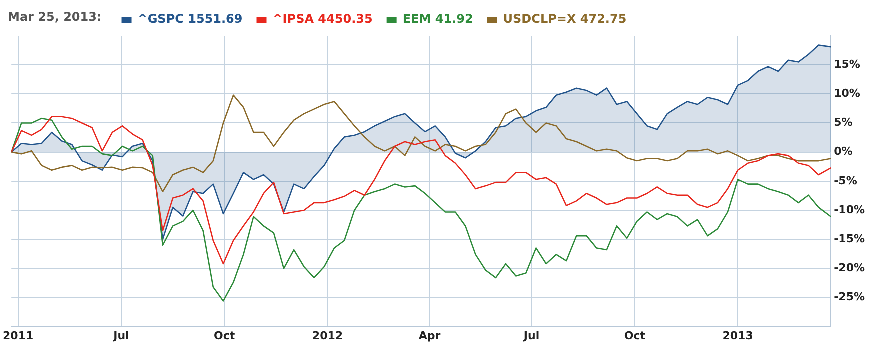 This screenshot has width=872, height=350. What do you see at coordinates (843, 151) in the screenshot?
I see `y-tick-label: 0%` at bounding box center [843, 151].